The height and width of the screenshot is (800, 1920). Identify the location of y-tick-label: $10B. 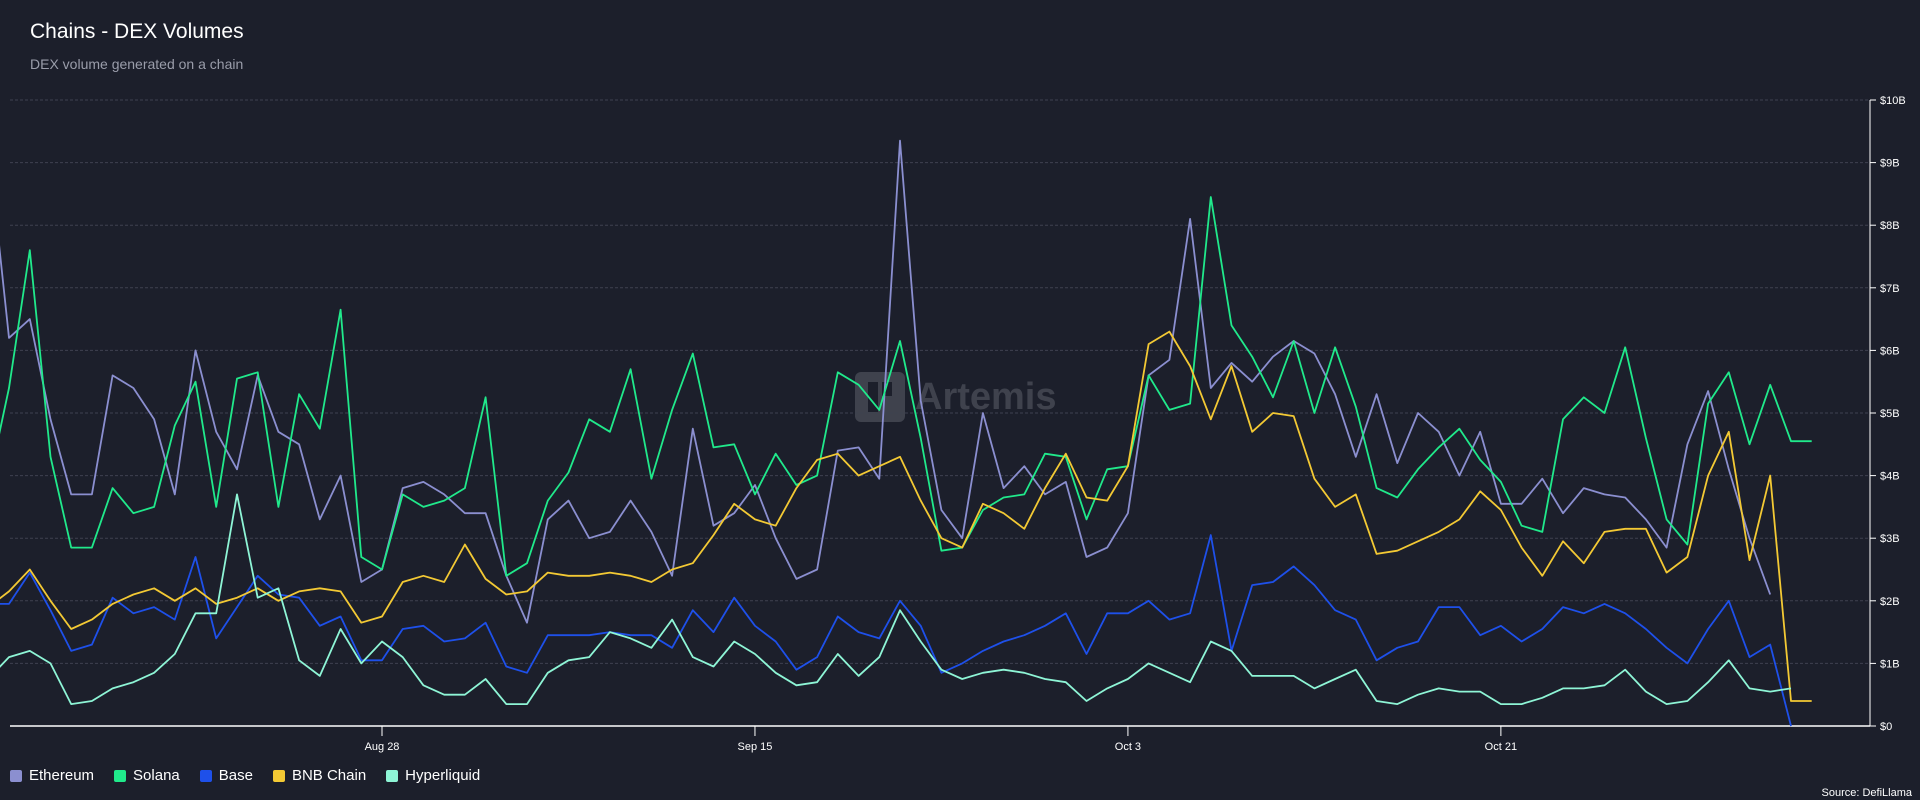
(1893, 101).